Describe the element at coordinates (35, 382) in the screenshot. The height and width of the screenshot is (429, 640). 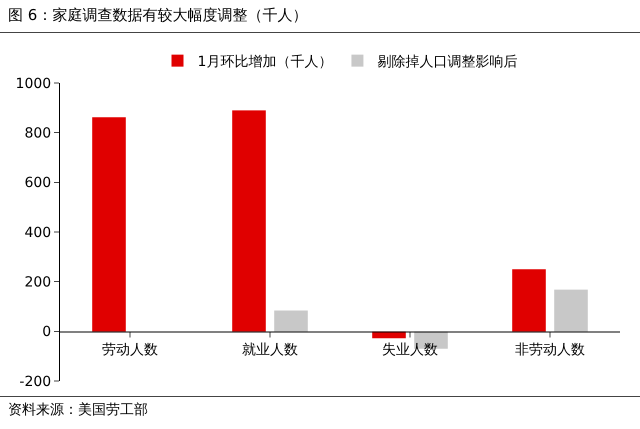
I see `y-tick-label: -200` at that location.